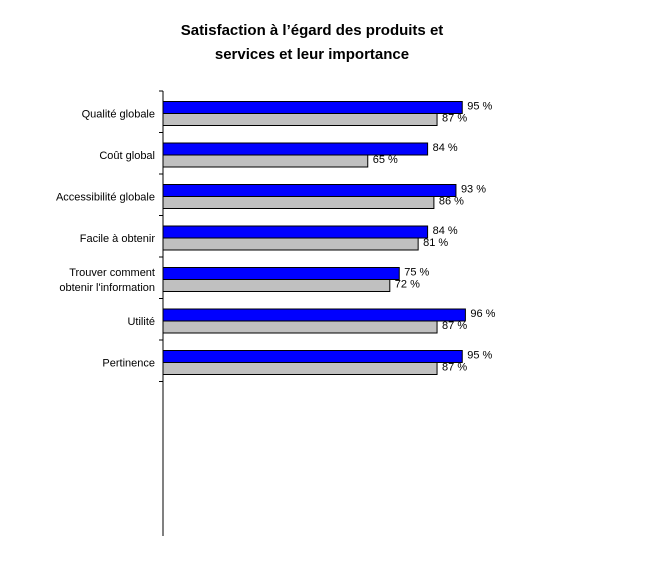 This screenshot has height=563, width=656. What do you see at coordinates (451, 202) in the screenshot?
I see `data-label: 86 %` at bounding box center [451, 202].